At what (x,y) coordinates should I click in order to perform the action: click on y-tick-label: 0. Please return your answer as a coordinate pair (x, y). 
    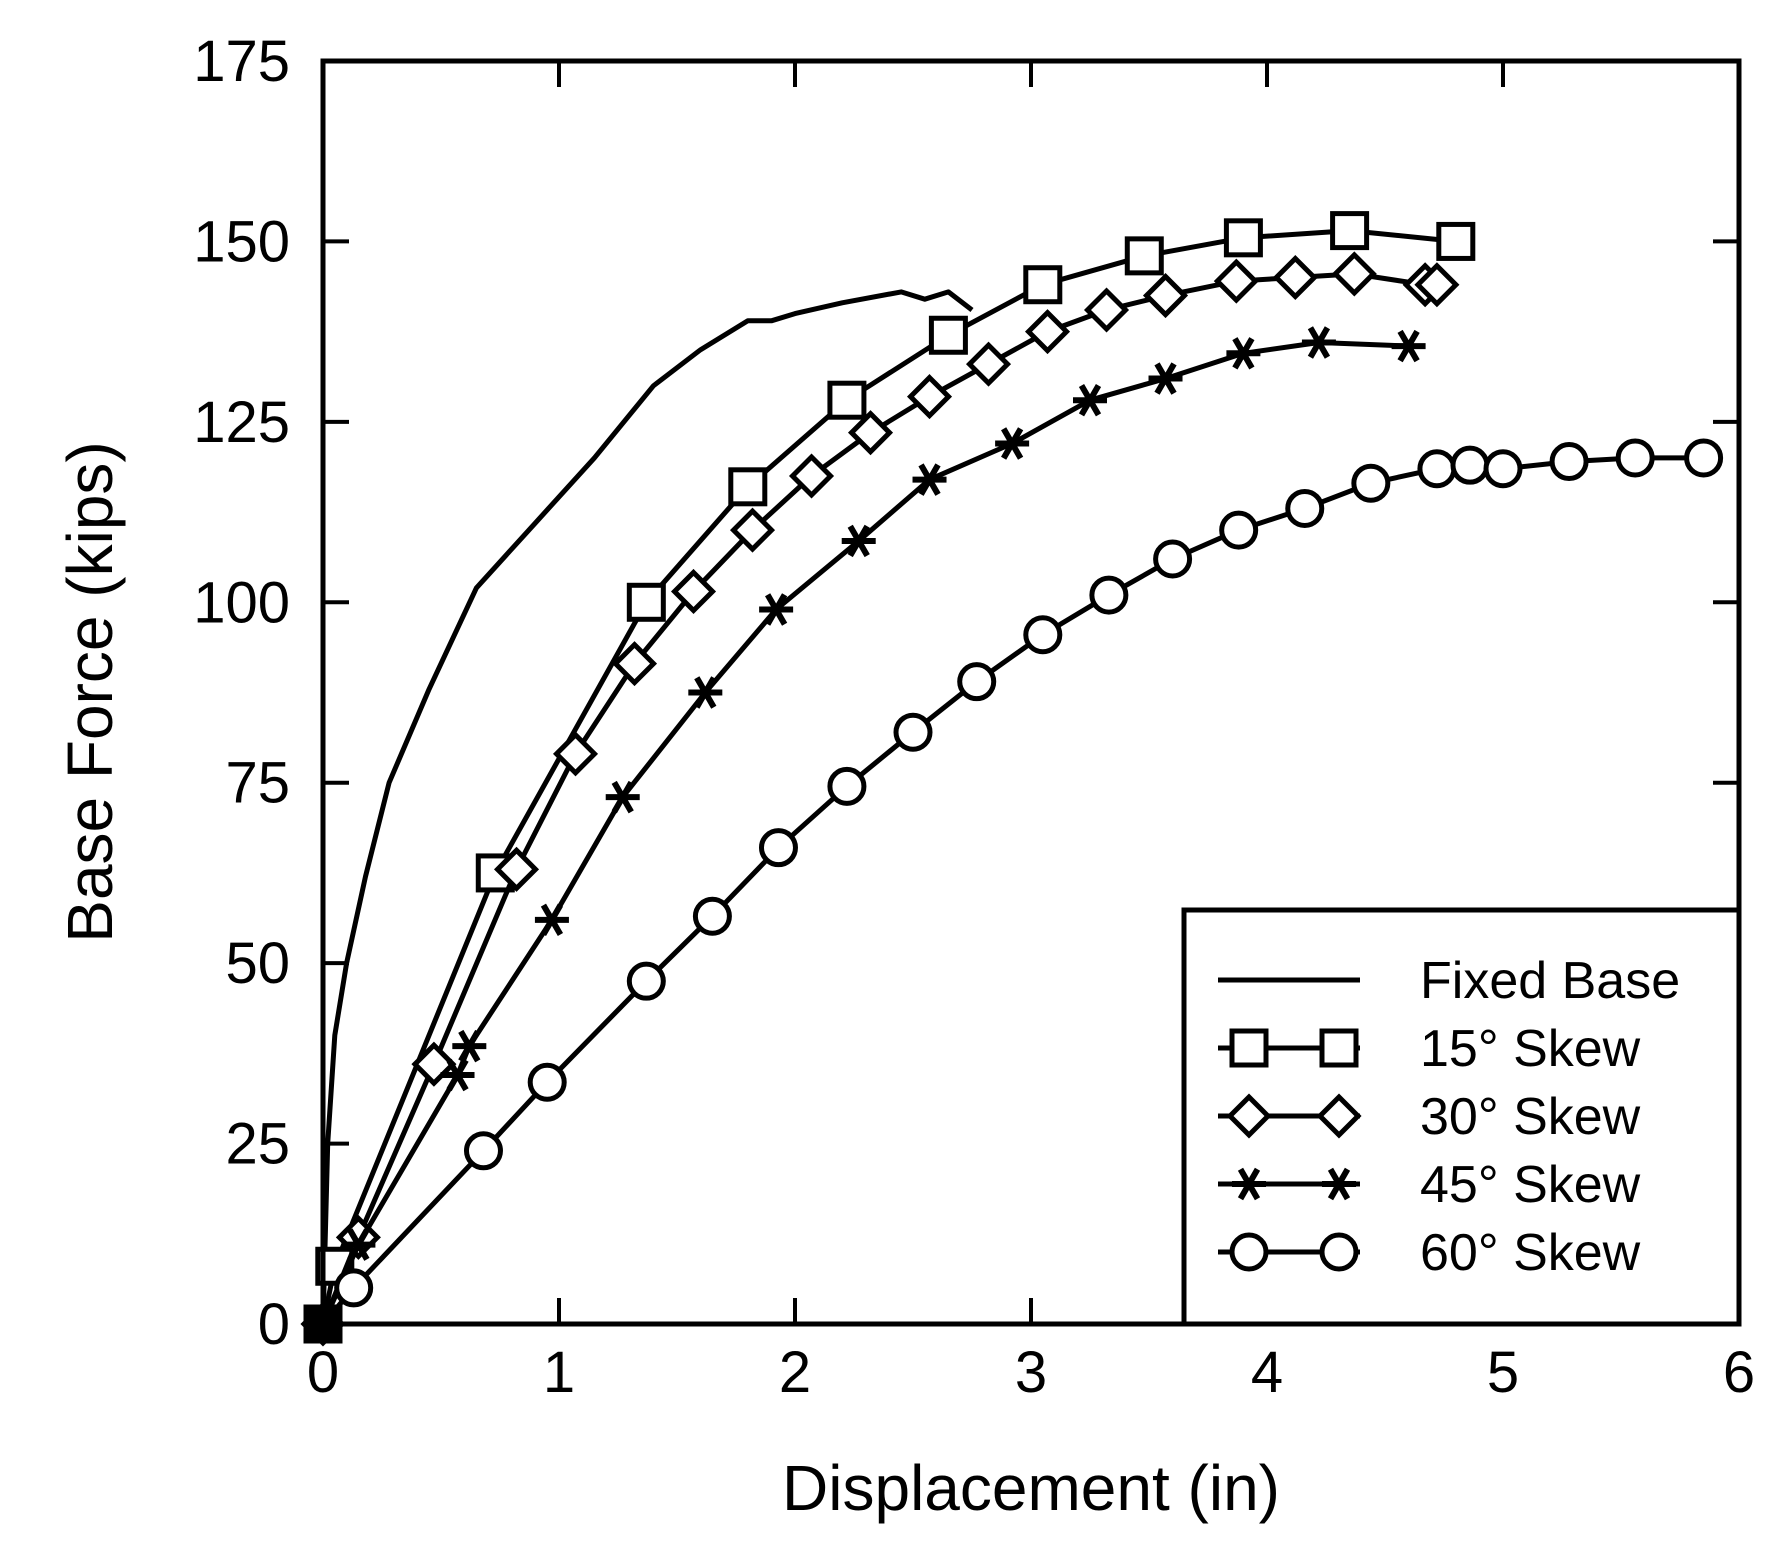
    Looking at the image, I should click on (274, 1324).